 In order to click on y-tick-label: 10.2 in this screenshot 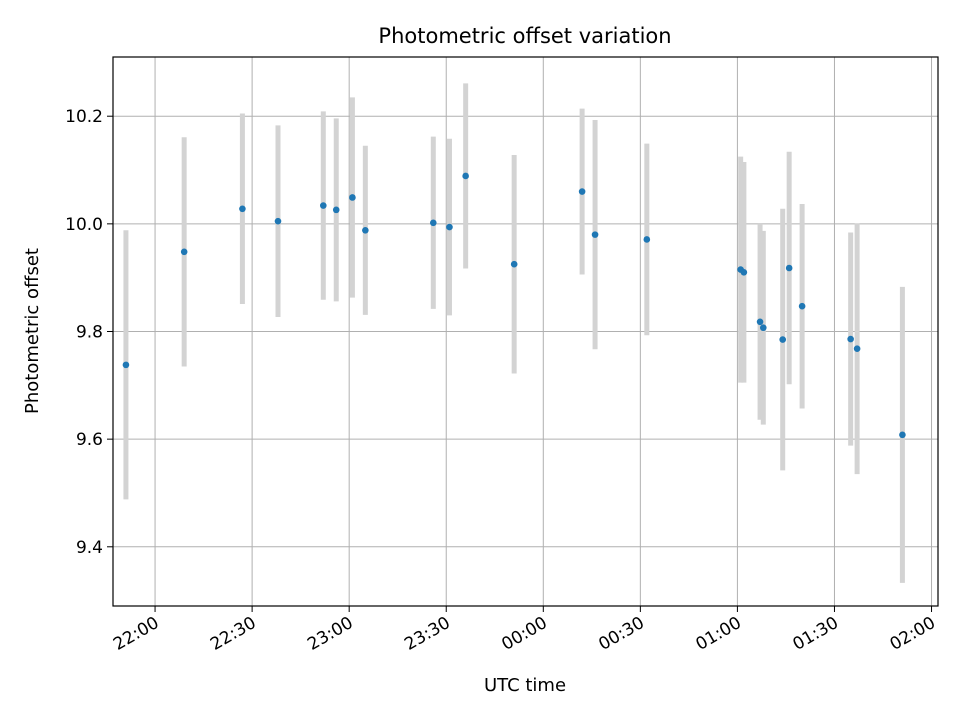, I will do `click(84, 117)`.